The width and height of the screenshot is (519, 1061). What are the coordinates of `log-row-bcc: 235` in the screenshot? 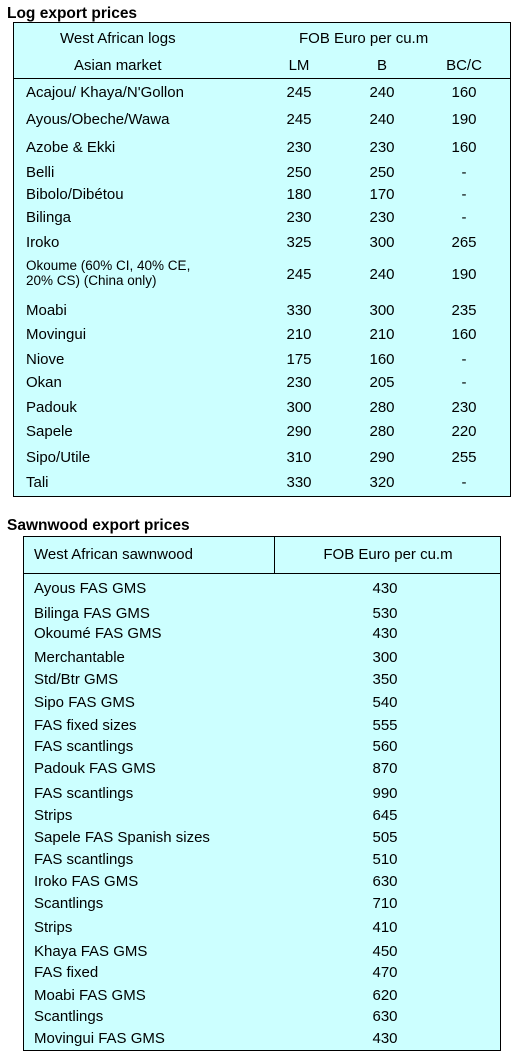 It's located at (464, 310).